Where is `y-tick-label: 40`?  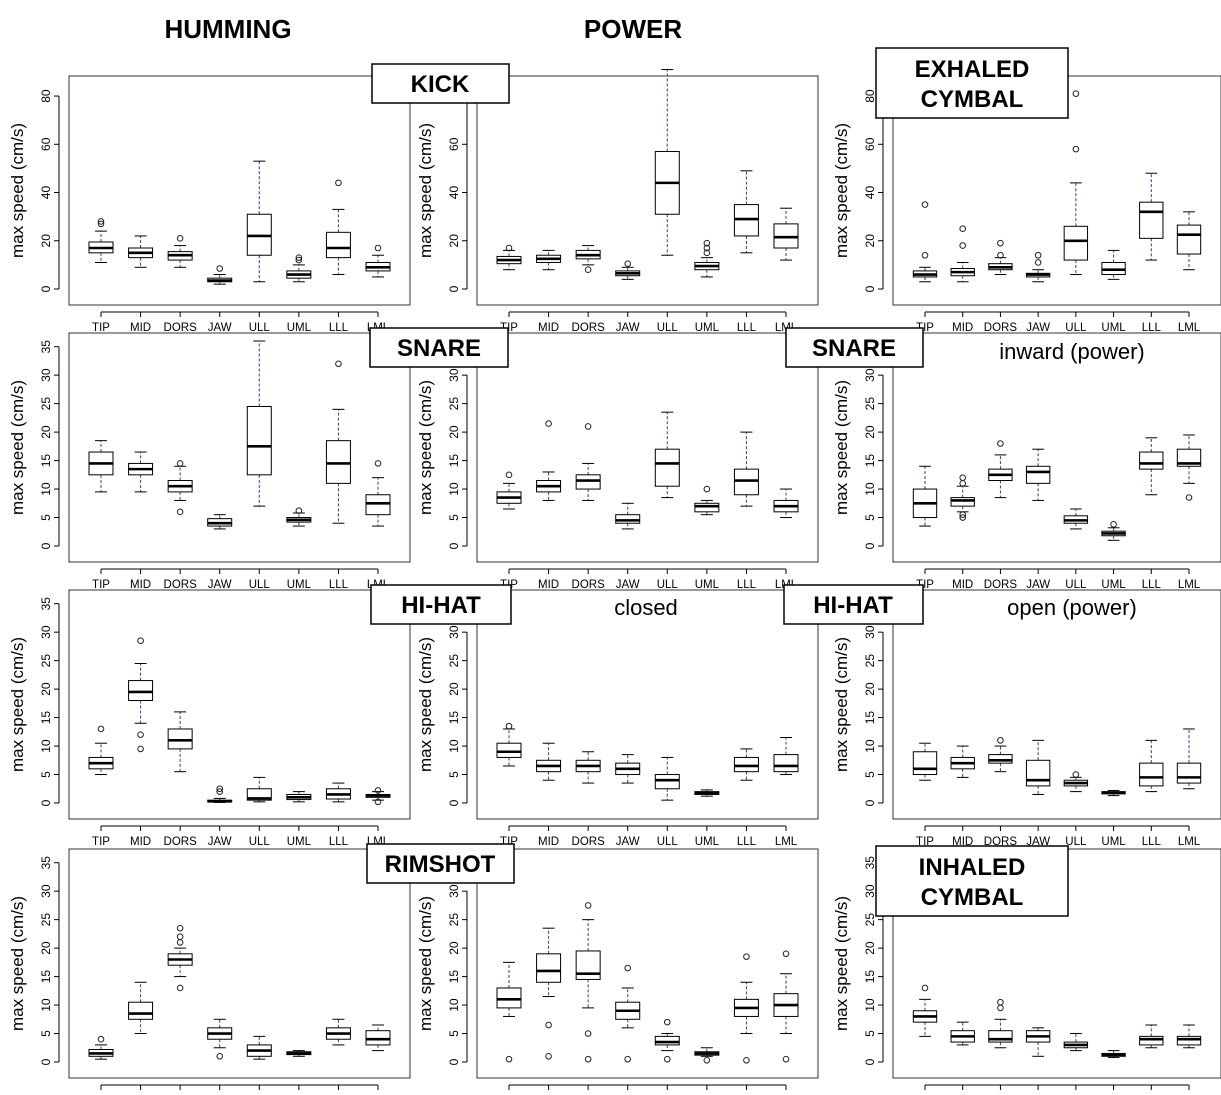
y-tick-label: 40 is located at coordinates (46, 193).